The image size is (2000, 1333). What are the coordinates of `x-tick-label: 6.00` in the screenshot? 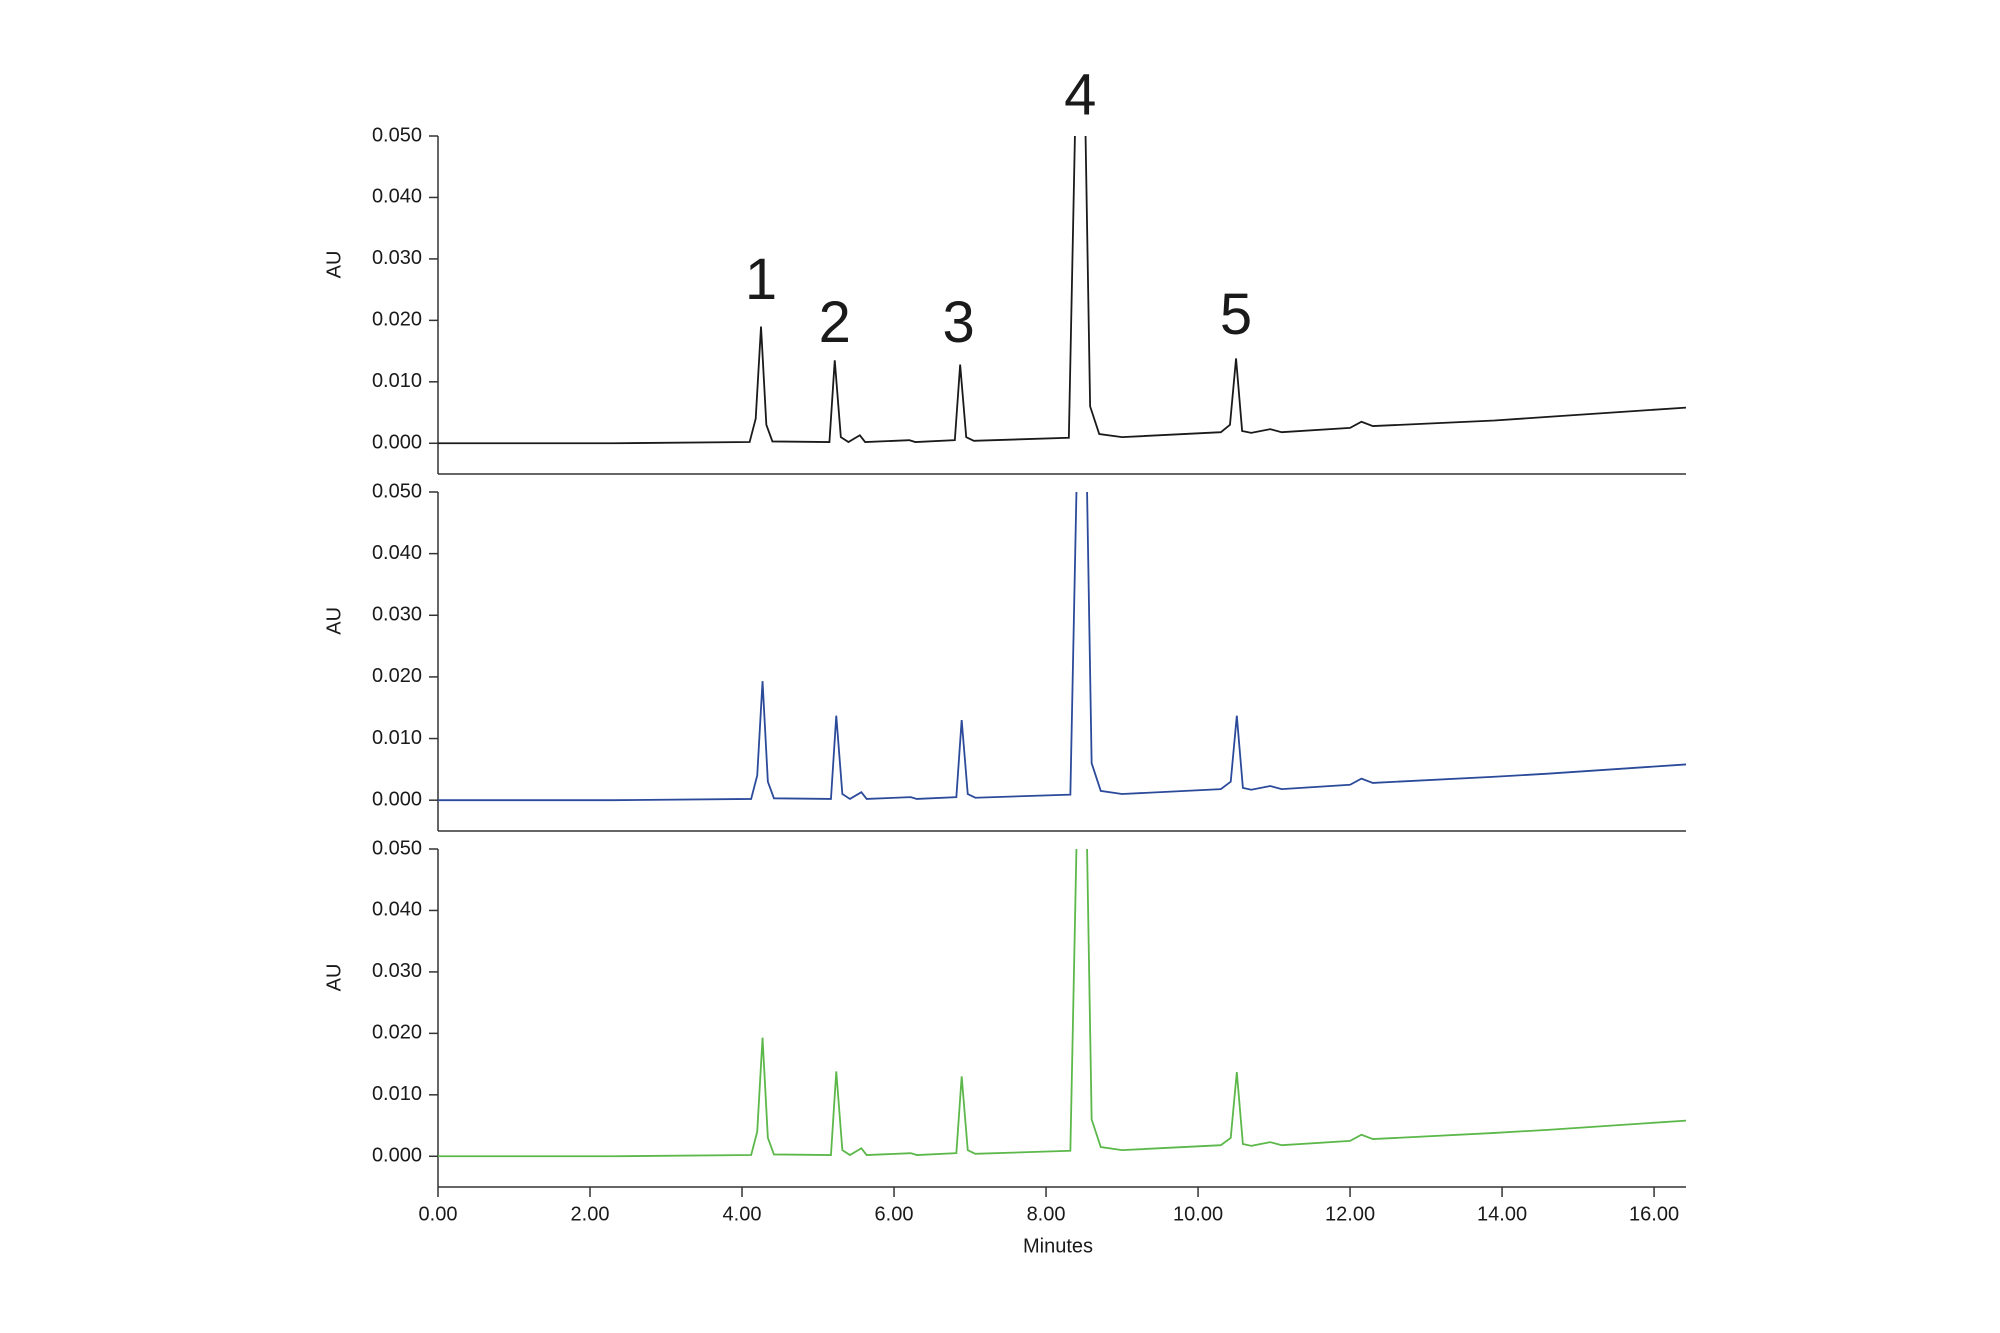 It's located at (894, 1214).